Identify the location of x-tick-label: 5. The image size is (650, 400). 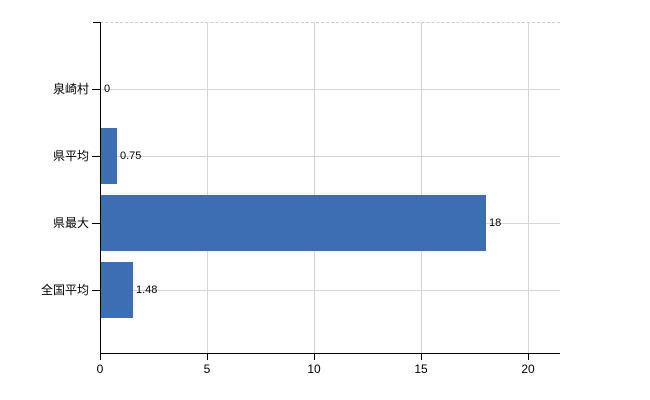
(207, 369).